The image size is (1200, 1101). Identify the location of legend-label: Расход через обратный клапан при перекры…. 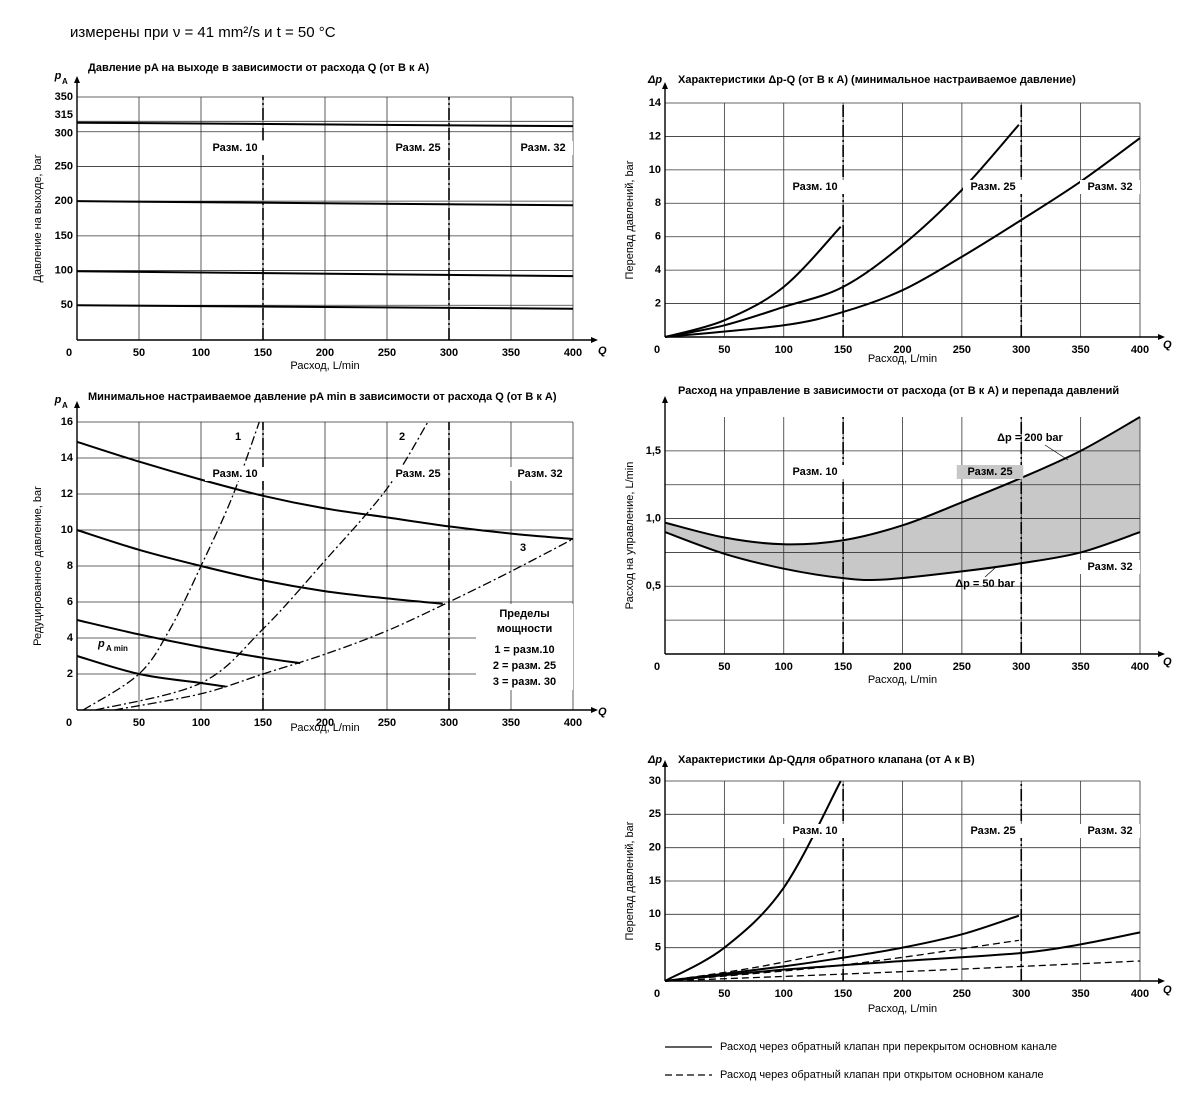
(888, 1047).